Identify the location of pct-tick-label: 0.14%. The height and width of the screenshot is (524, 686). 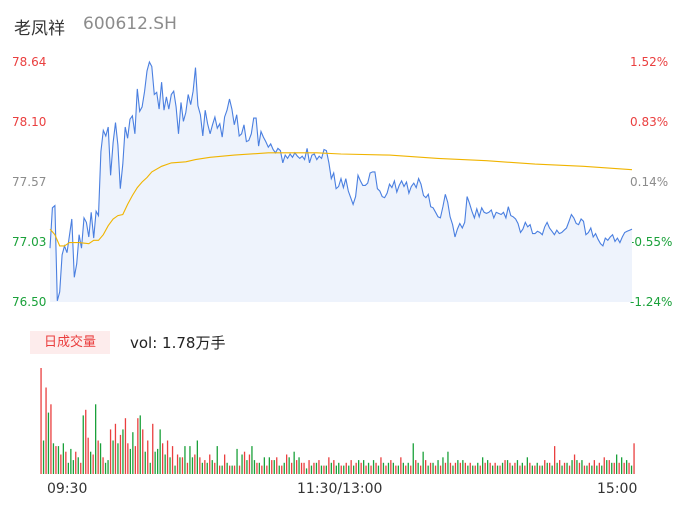
(649, 182).